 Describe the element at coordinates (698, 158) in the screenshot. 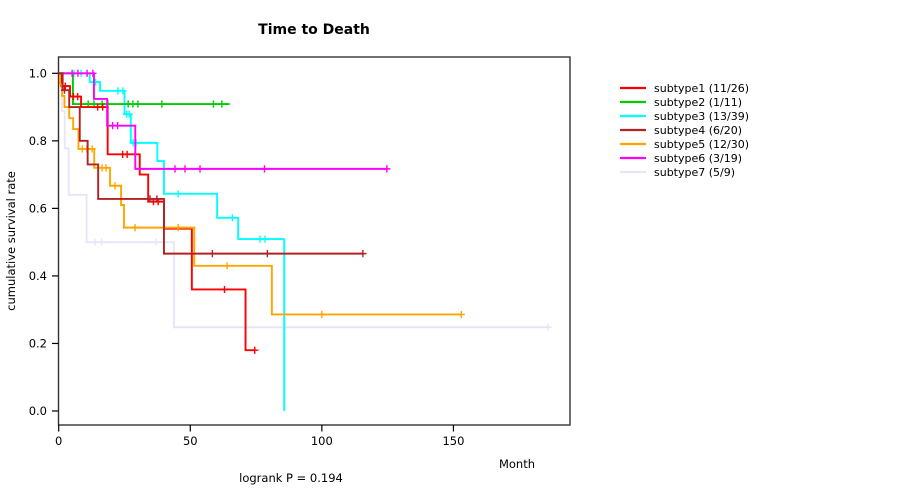

I see `legend-label: subtype6 (3/19)` at that location.